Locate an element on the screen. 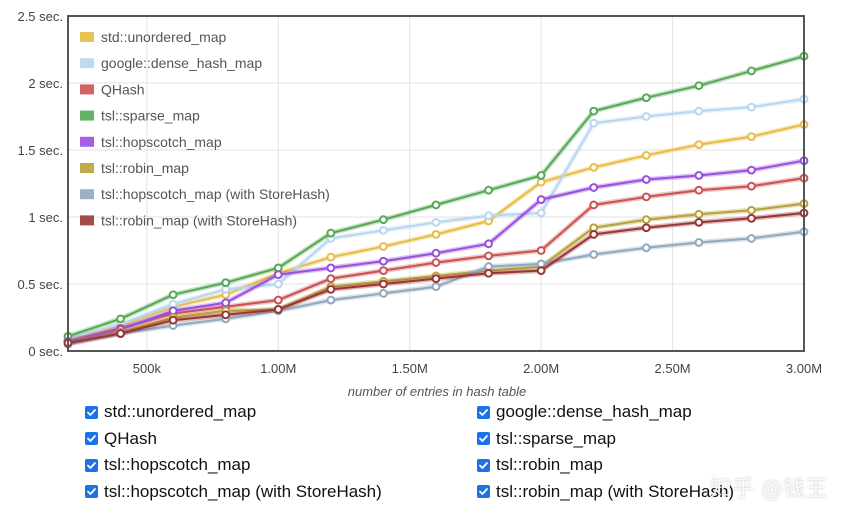 The width and height of the screenshot is (847, 521). series-toggle: QHash is located at coordinates (121, 439).